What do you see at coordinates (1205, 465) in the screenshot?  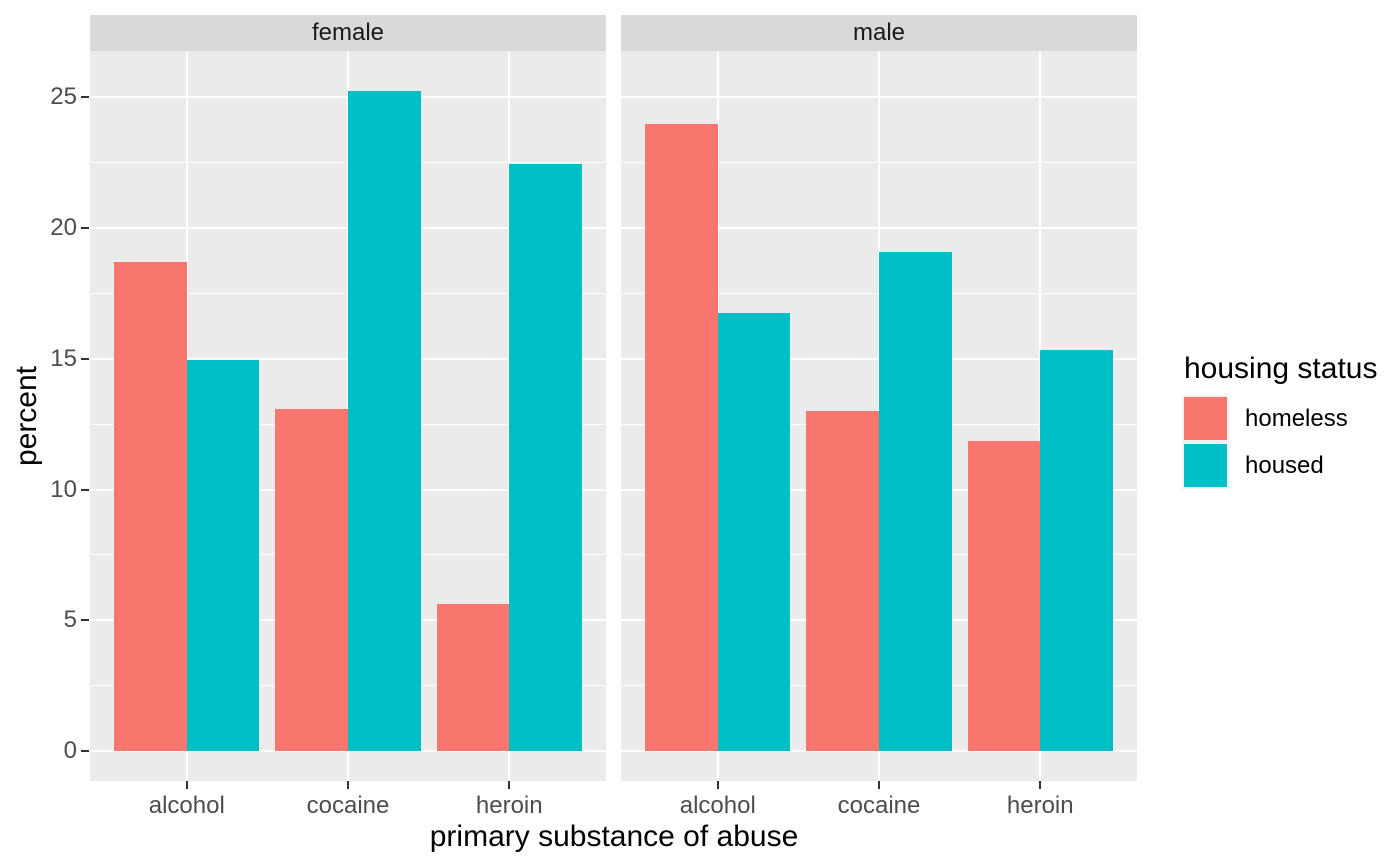 I see `legend-swatch-housed` at bounding box center [1205, 465].